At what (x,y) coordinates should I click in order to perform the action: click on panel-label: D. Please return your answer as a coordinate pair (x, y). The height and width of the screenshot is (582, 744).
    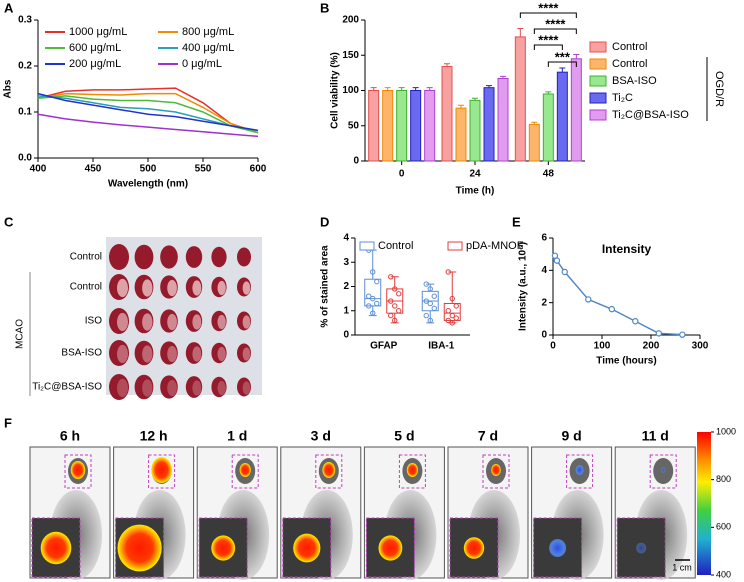
    Looking at the image, I should click on (324, 221).